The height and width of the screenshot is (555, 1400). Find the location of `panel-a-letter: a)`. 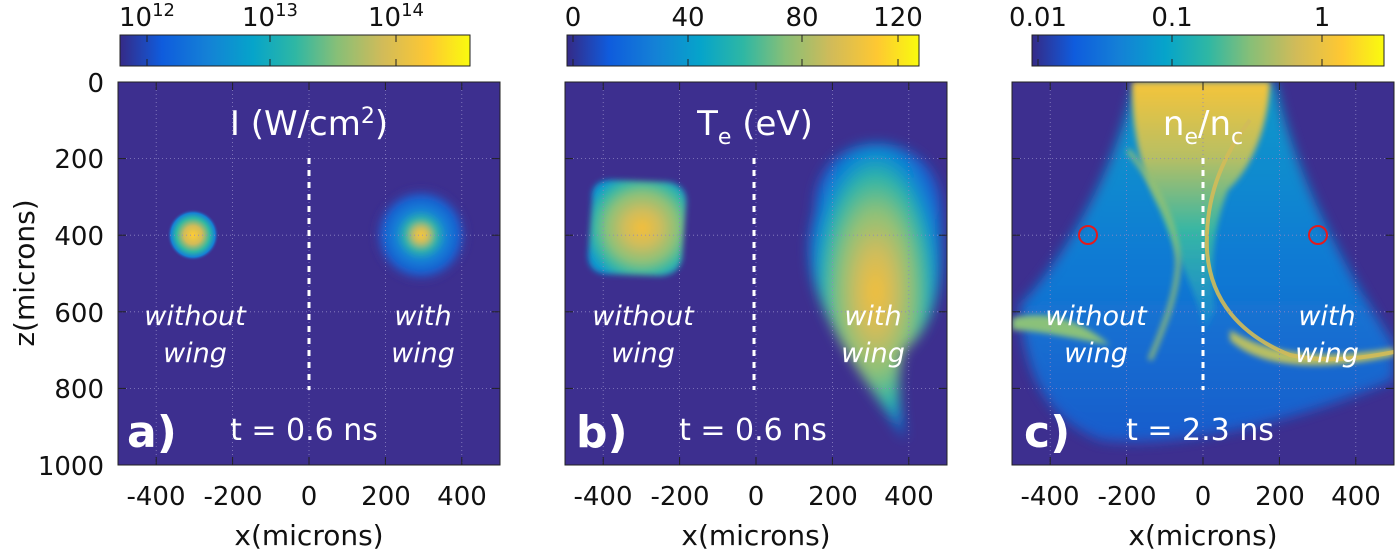

panel-a-letter: a) is located at coordinates (152, 432).